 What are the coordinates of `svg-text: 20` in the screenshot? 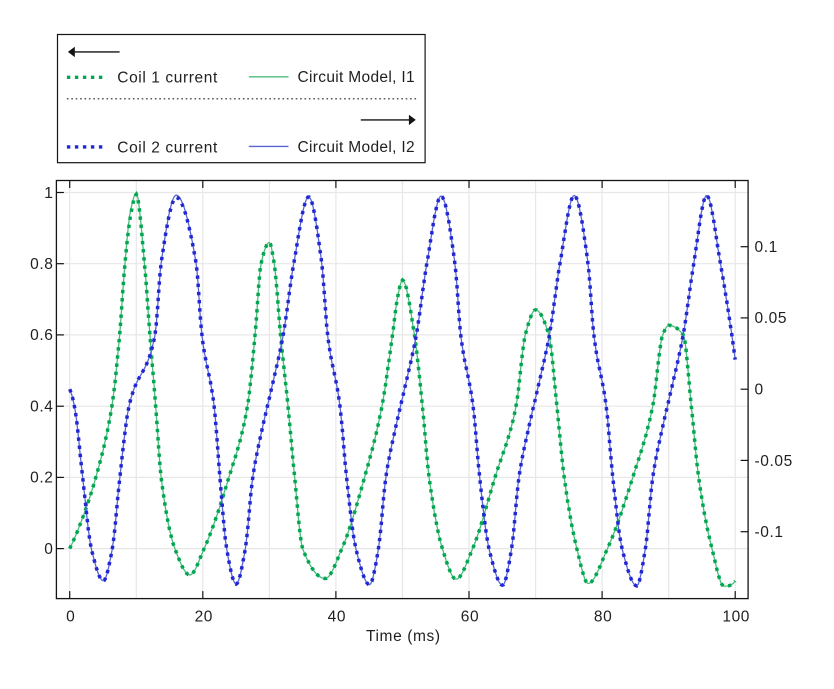 It's located at (204, 616).